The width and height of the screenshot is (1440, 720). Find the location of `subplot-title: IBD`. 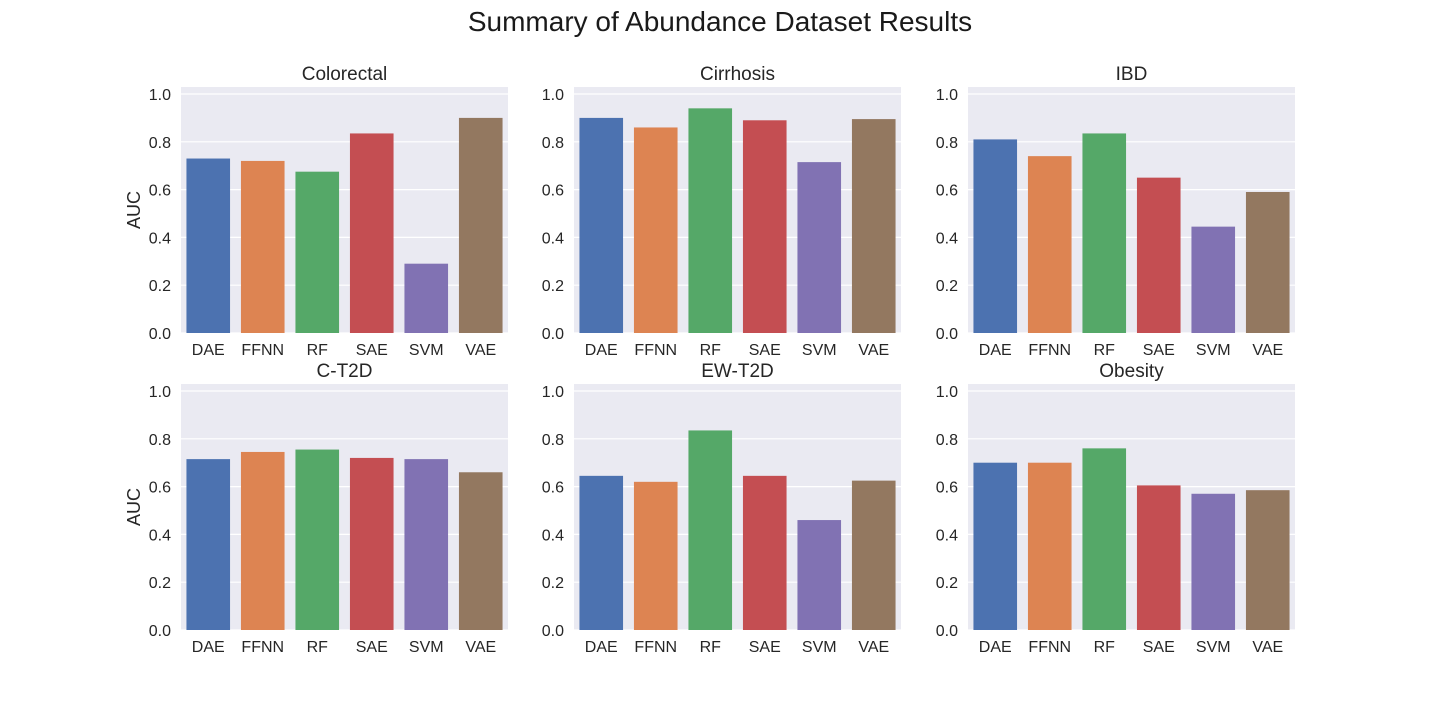

subplot-title: IBD is located at coordinates (1132, 74).